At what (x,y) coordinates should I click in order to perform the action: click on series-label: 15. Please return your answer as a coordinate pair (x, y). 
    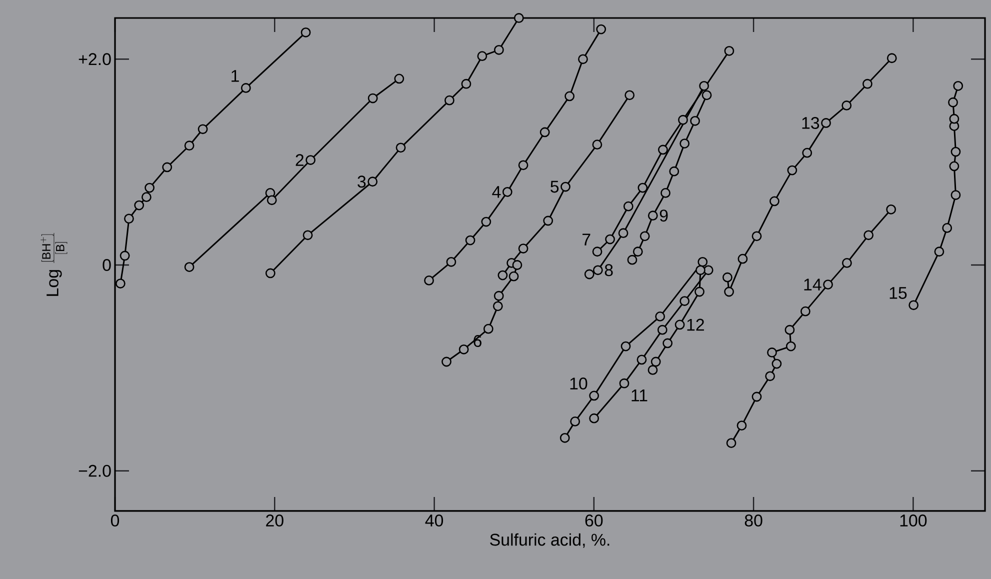
    Looking at the image, I should click on (898, 293).